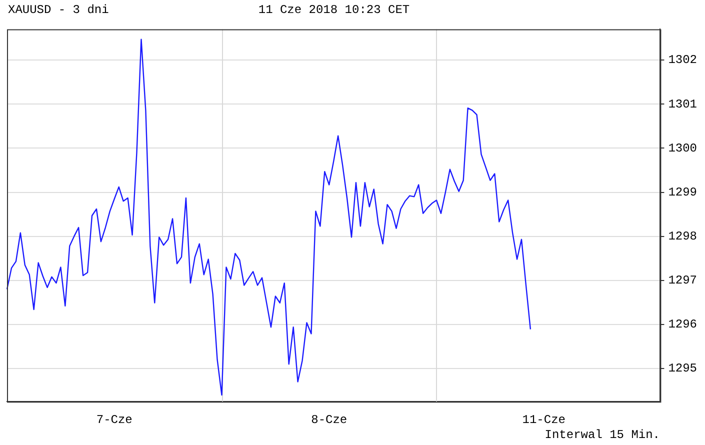 The height and width of the screenshot is (445, 705). I want to click on text: Interwal 15 Min., so click(602, 435).